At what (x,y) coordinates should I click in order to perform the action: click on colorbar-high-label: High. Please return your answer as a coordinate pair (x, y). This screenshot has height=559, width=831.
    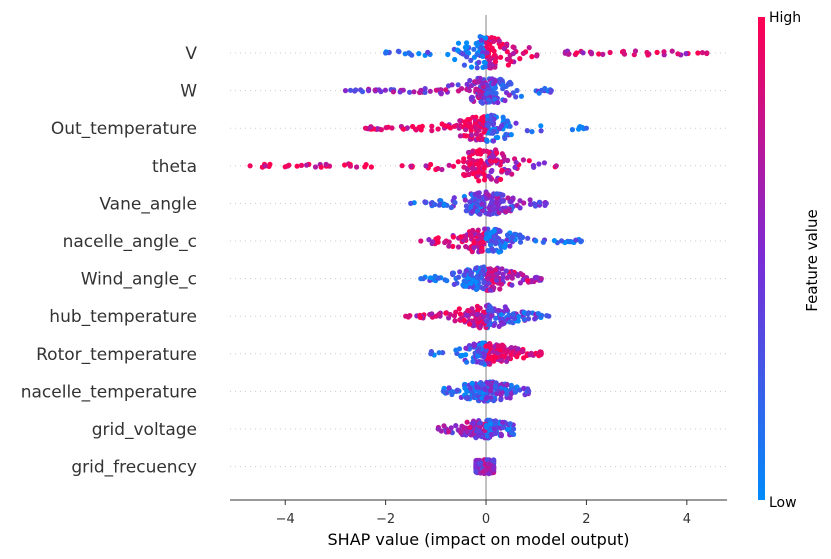
    Looking at the image, I should click on (785, 18).